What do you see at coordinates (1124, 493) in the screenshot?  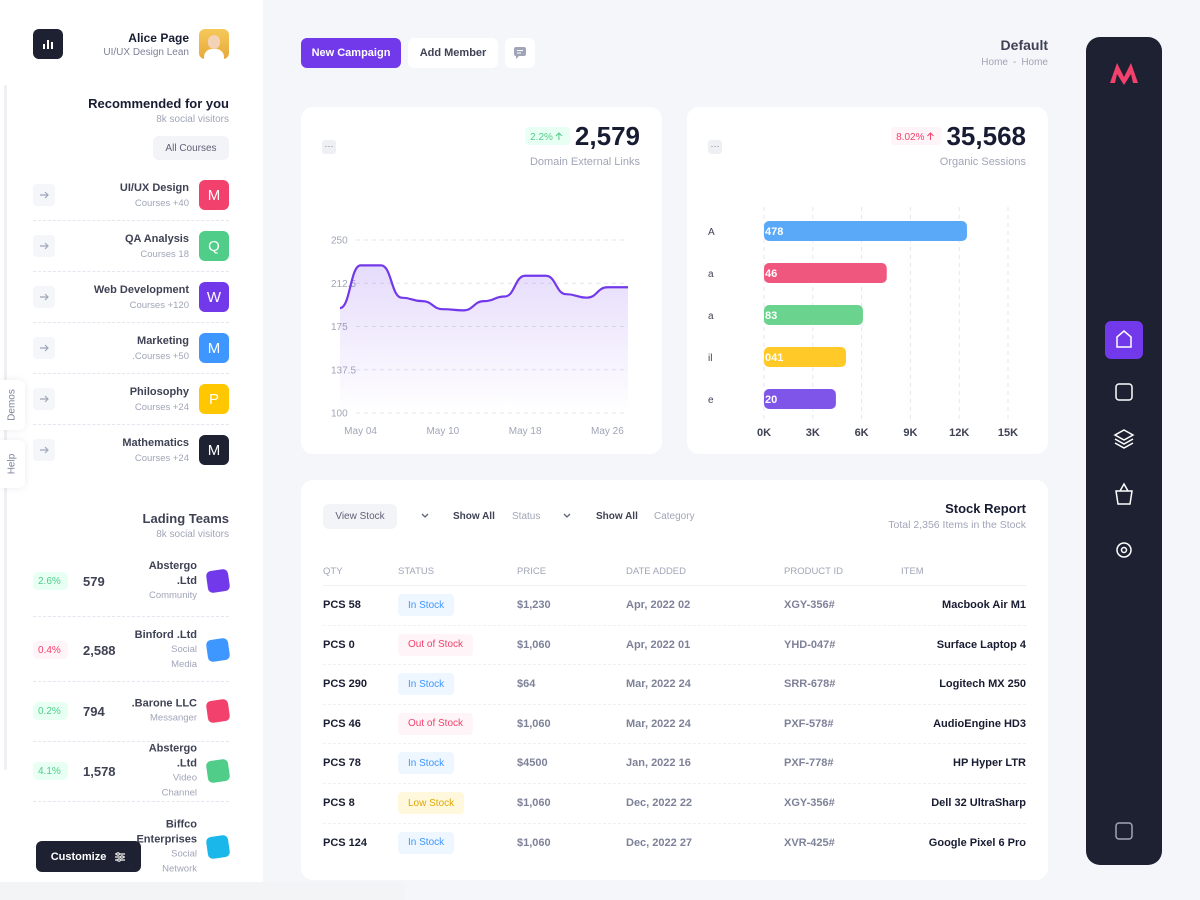 I see `basket-icon` at bounding box center [1124, 493].